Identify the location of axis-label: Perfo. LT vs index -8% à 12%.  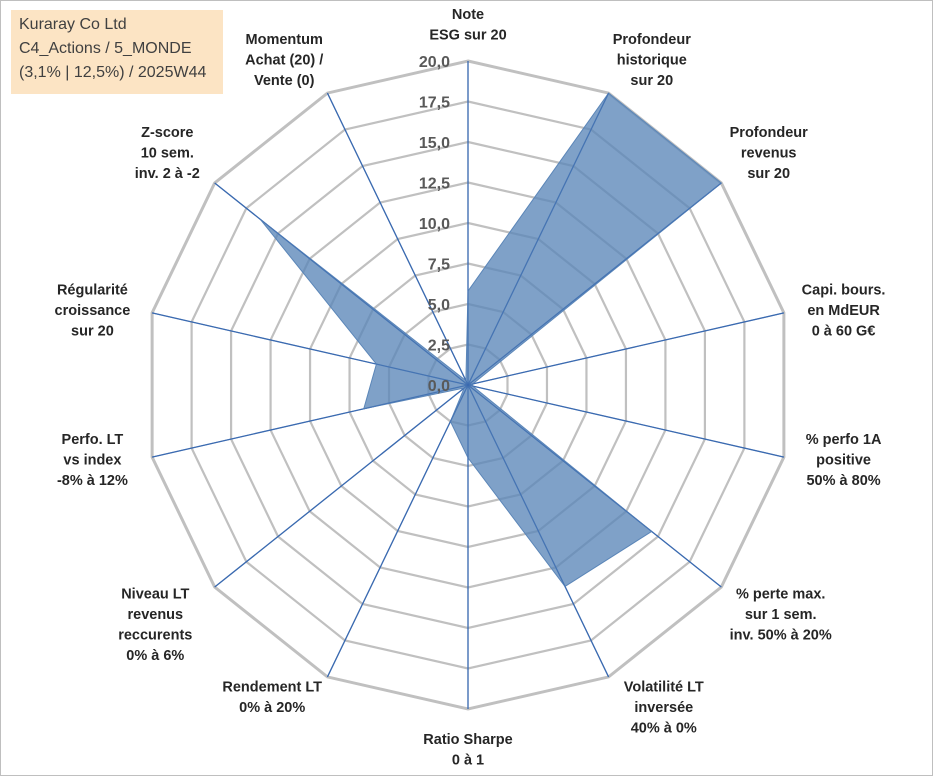
(92, 460).